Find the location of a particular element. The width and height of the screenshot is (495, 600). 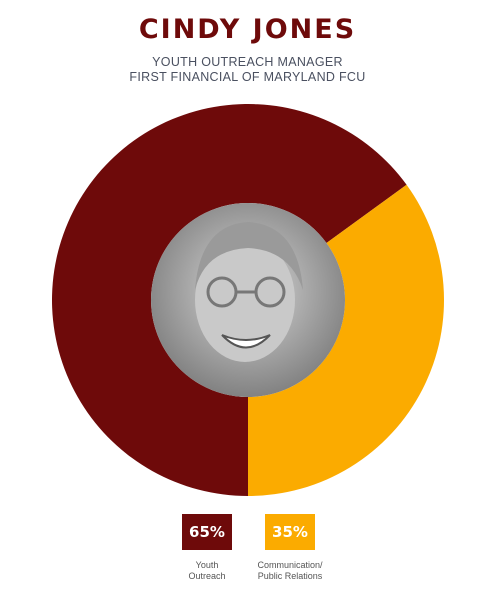

legend-item: 35% Communication/ Public Relations is located at coordinates (290, 548).